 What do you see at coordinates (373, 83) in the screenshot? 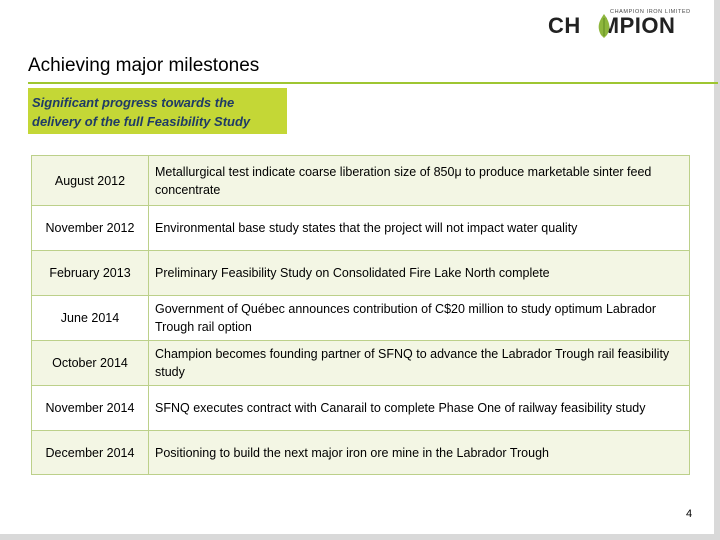
I see `title-divider` at bounding box center [373, 83].